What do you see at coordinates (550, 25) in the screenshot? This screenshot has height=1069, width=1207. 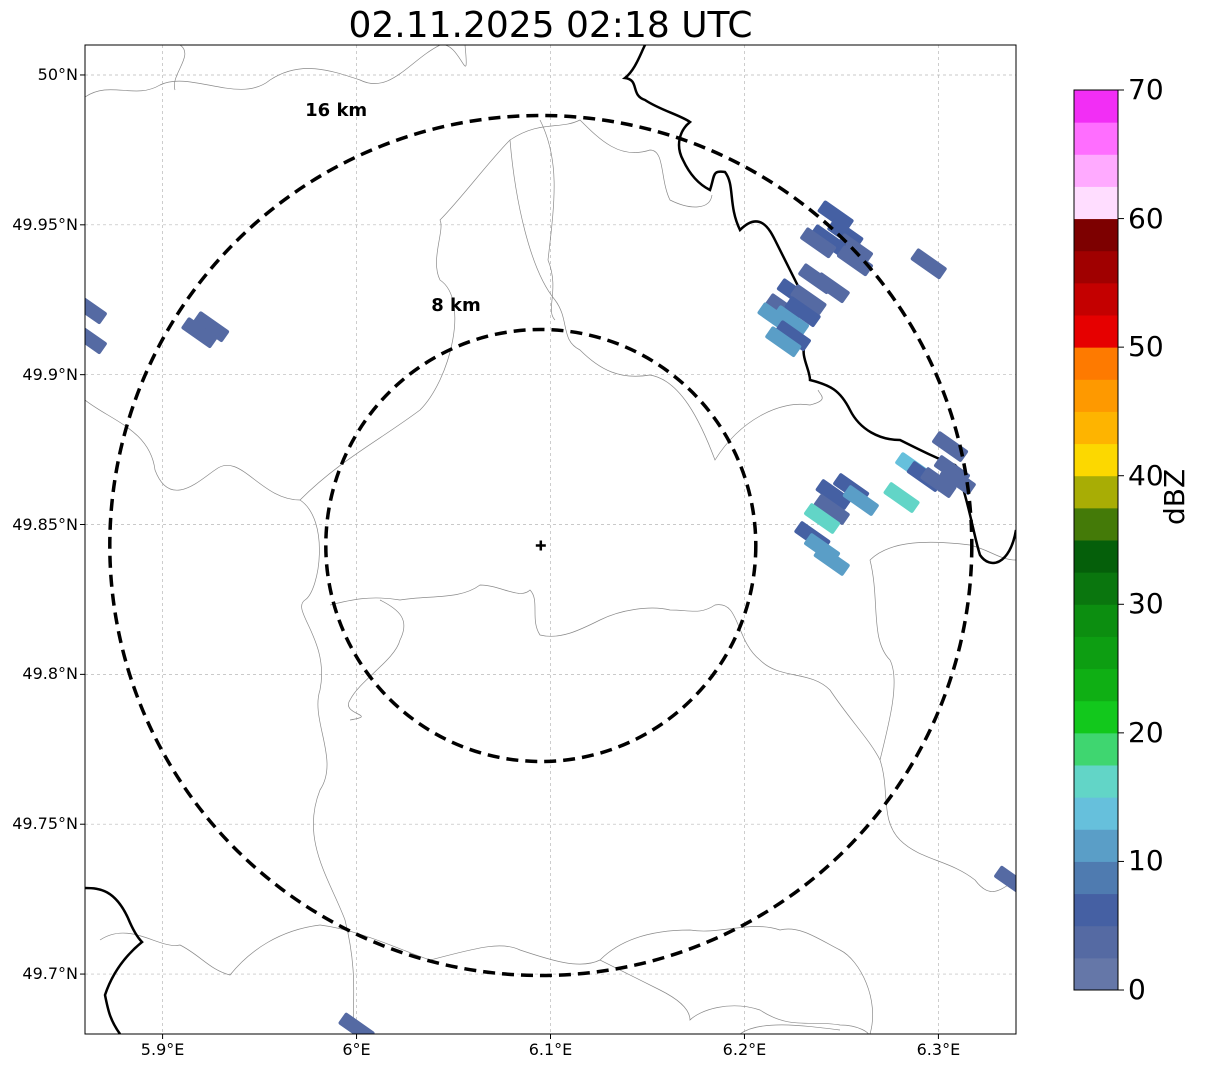 I see `map-title: 02.11.2025 02:18 UTC` at bounding box center [550, 25].